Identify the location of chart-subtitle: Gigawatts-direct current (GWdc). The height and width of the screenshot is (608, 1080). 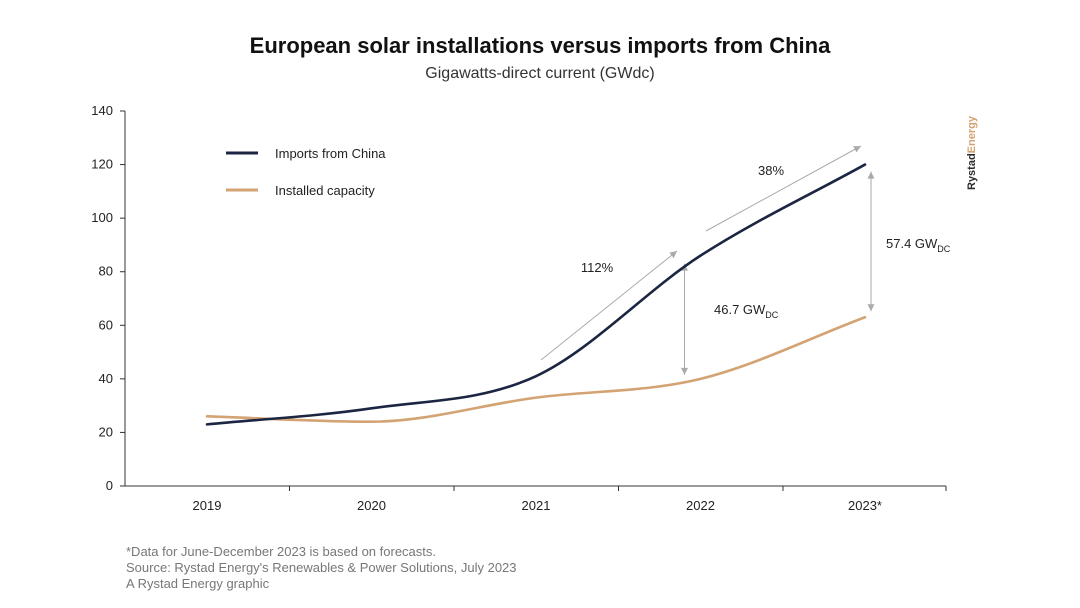
(539, 73).